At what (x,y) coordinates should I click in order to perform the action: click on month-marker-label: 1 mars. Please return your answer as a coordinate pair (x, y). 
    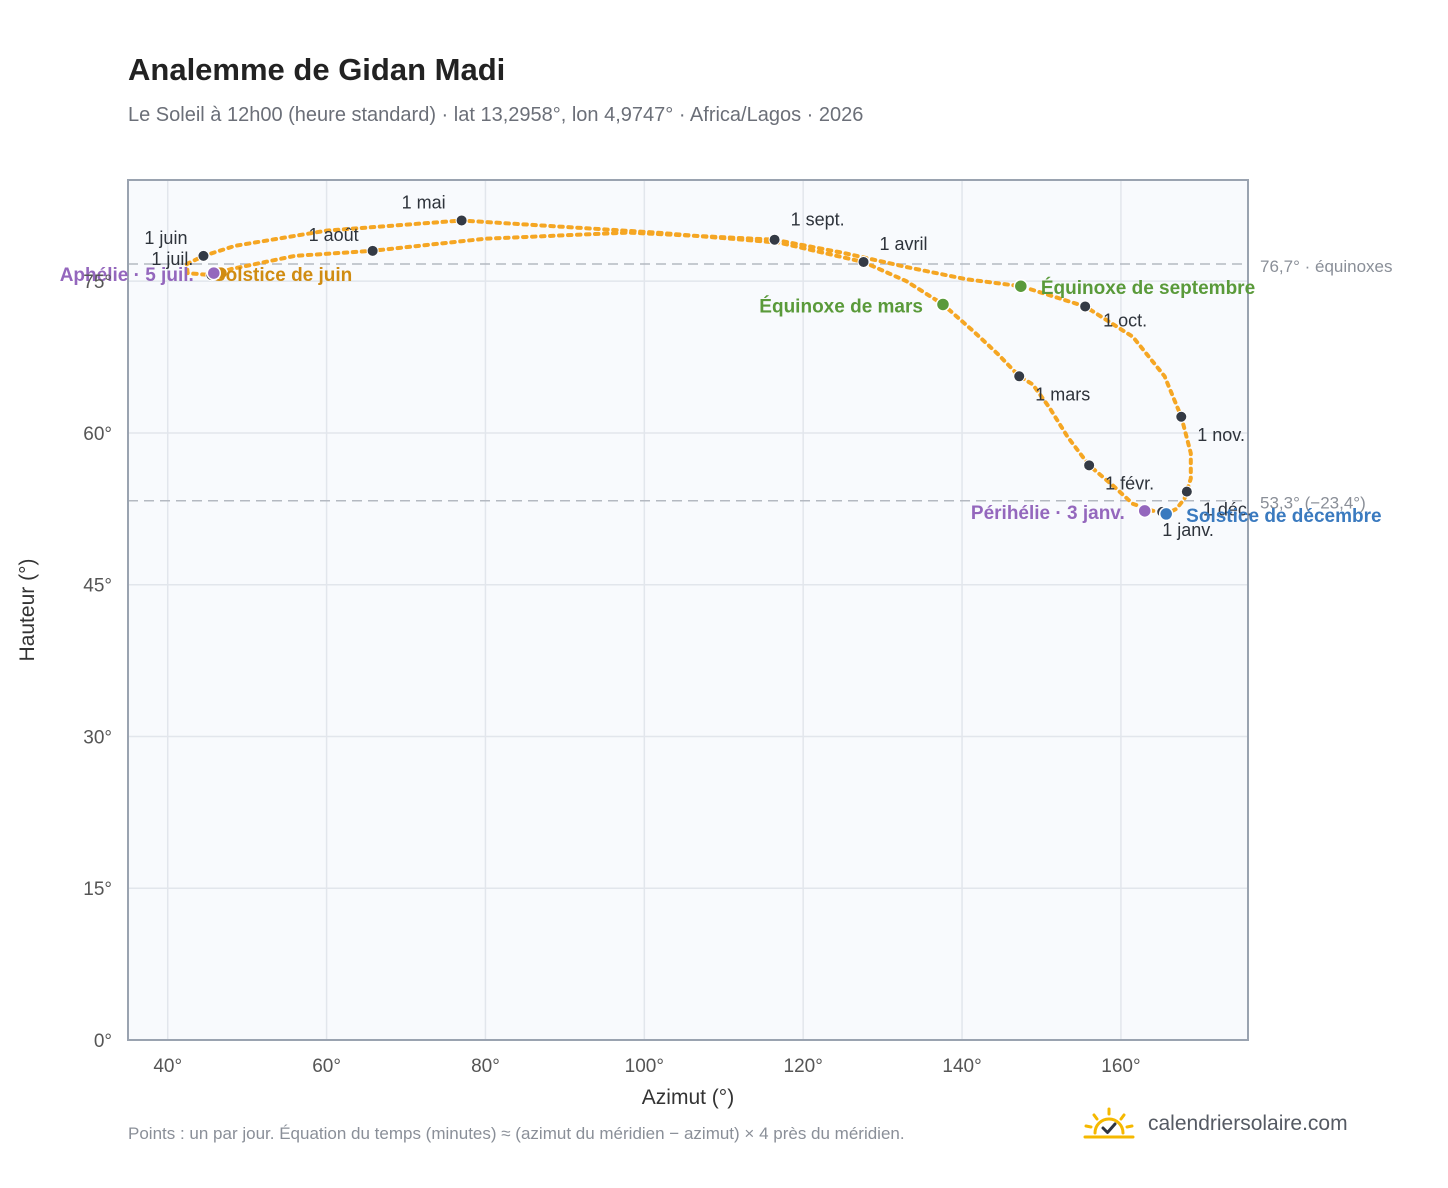
    Looking at the image, I should click on (1062, 394).